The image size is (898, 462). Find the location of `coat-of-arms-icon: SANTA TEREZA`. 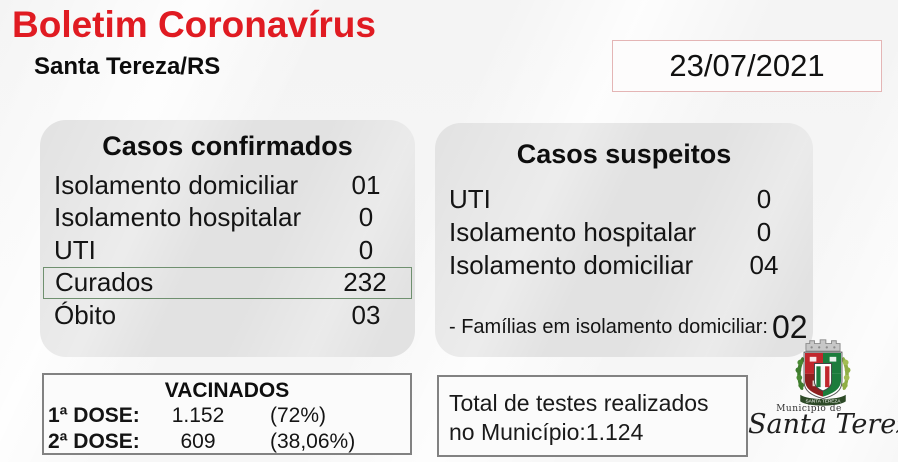

coat-of-arms-icon: SANTA TEREZA is located at coordinates (823, 372).